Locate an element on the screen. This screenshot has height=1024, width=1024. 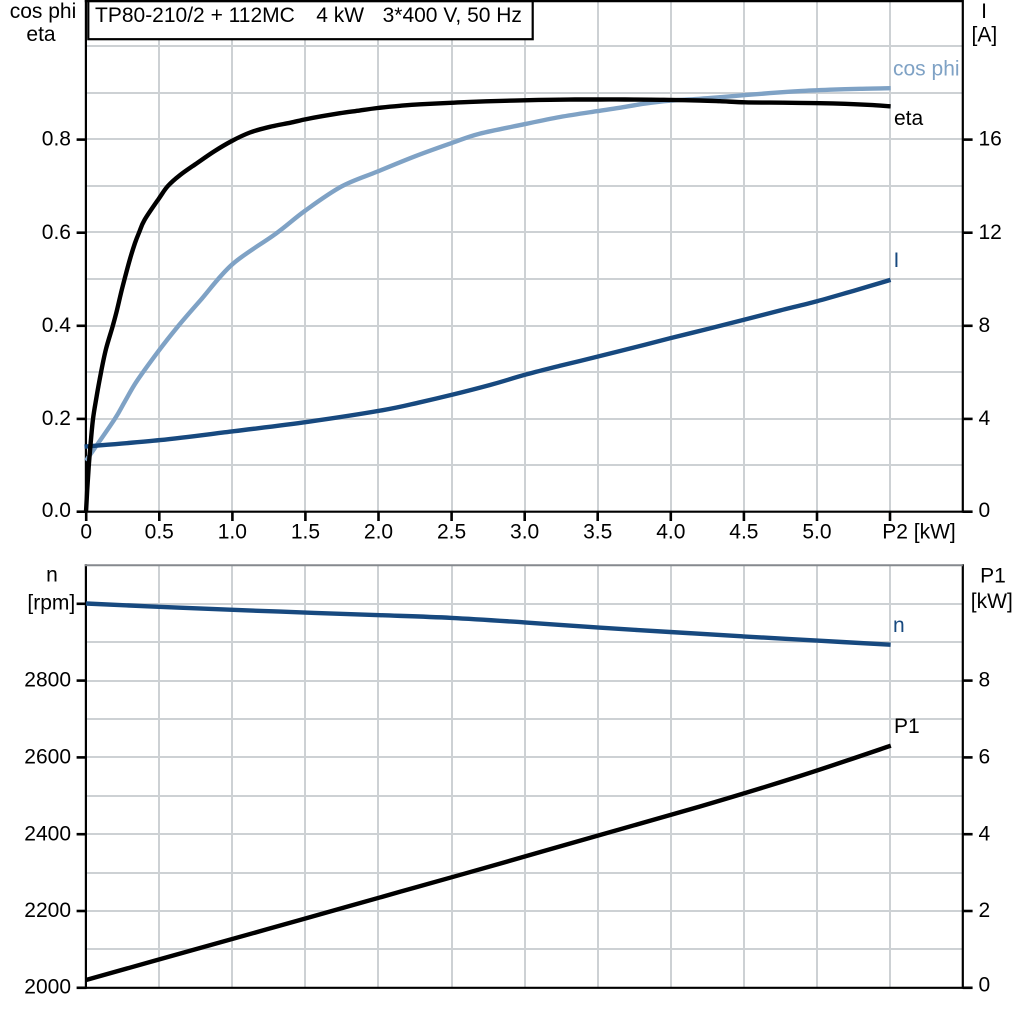
svg-text: 12 is located at coordinates (990, 232).